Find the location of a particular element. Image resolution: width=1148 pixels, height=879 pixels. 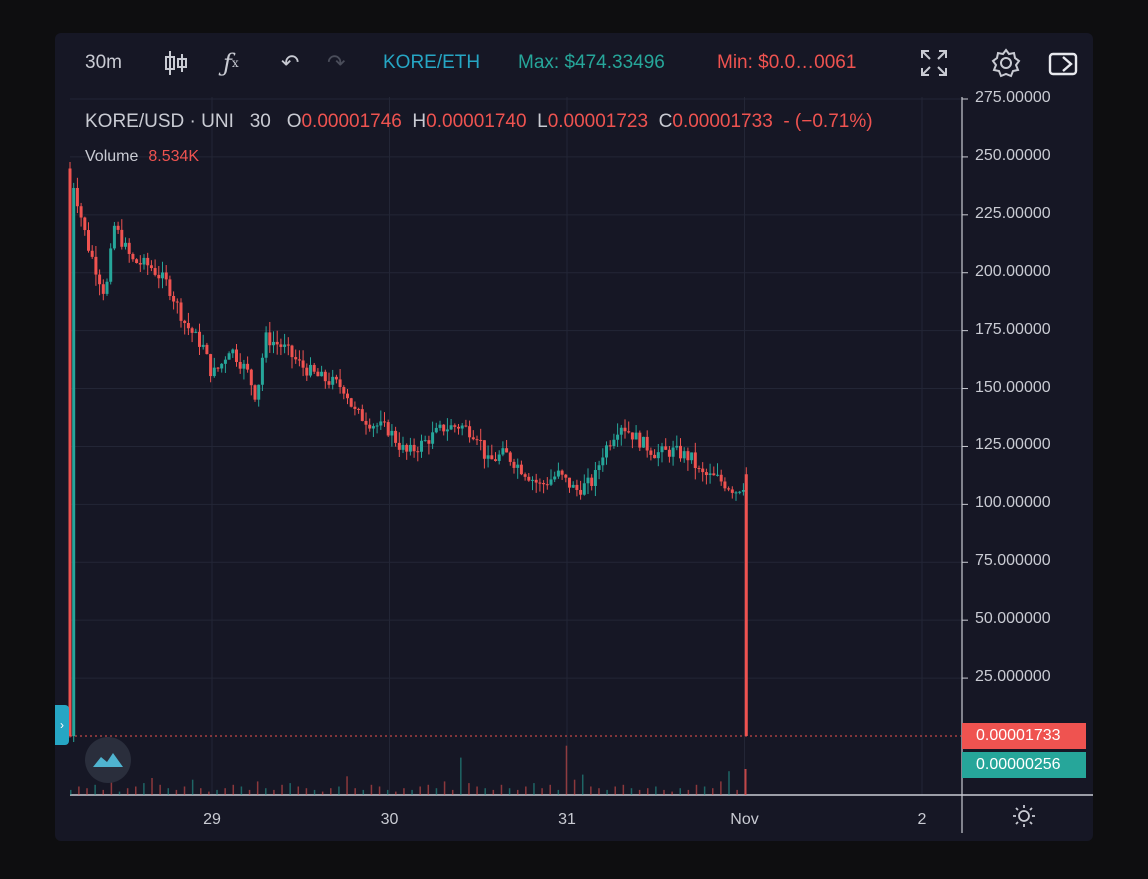

redo-icon: ↷ is located at coordinates (336, 62).